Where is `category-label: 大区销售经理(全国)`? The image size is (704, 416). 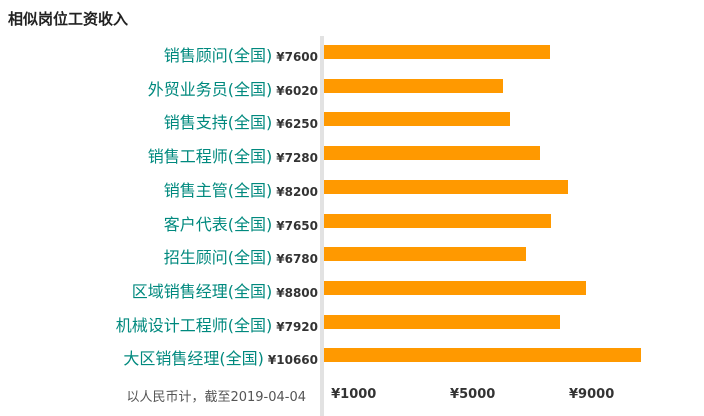 category-label: 大区销售经理(全国) is located at coordinates (193, 359).